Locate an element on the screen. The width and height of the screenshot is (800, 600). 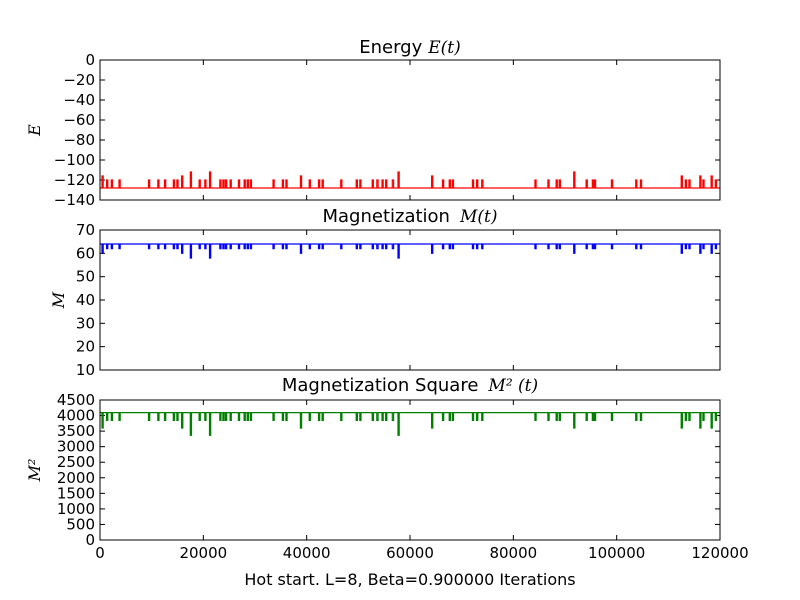
energy-ylabel: E is located at coordinates (34, 130).